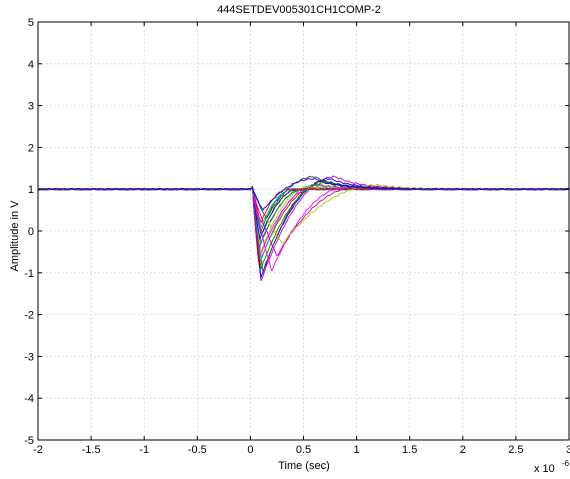 This screenshot has width=570, height=479. Describe the element at coordinates (31, 107) in the screenshot. I see `y-tick-label: 3` at that location.